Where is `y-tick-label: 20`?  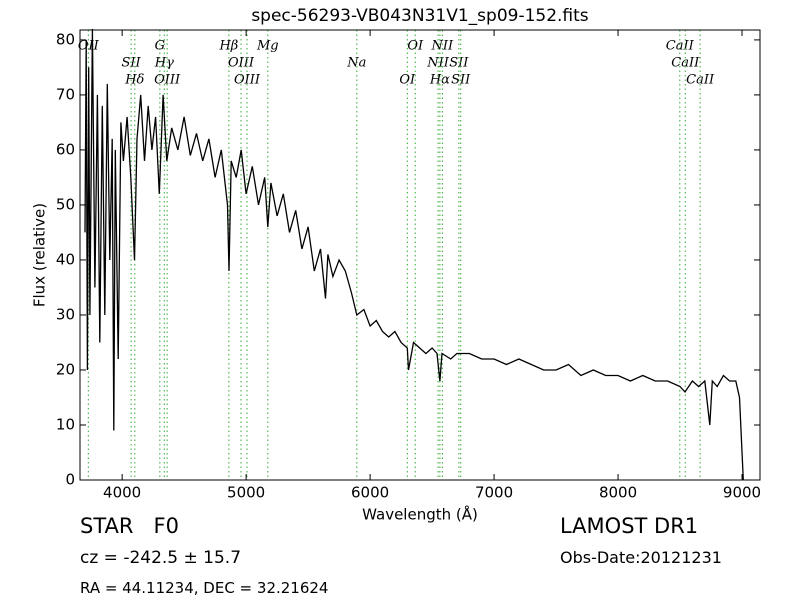 y-tick-label: 20 is located at coordinates (65, 369).